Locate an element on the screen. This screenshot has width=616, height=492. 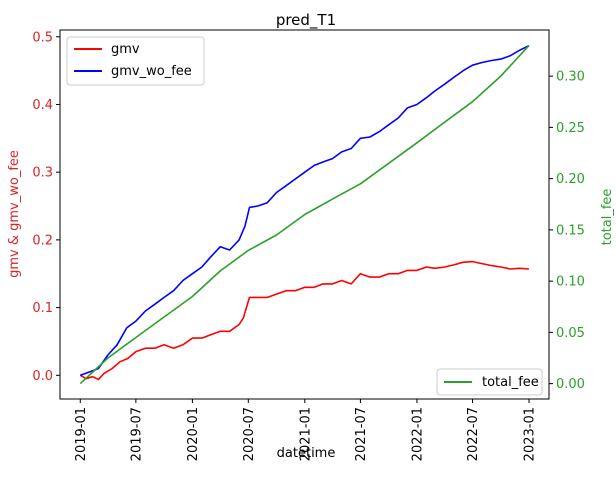
legend-box is located at coordinates (489, 382).